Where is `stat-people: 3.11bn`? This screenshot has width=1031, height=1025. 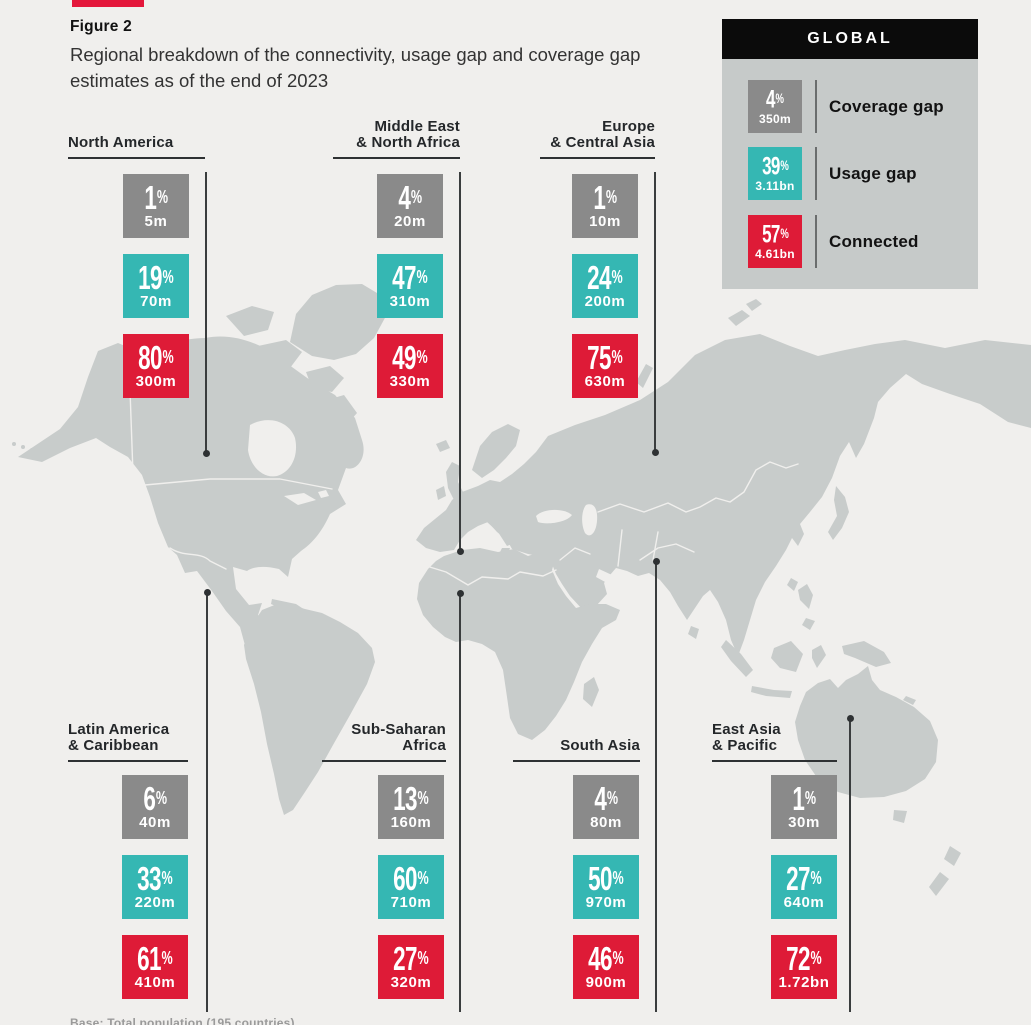
stat-people: 3.11bn is located at coordinates (775, 186).